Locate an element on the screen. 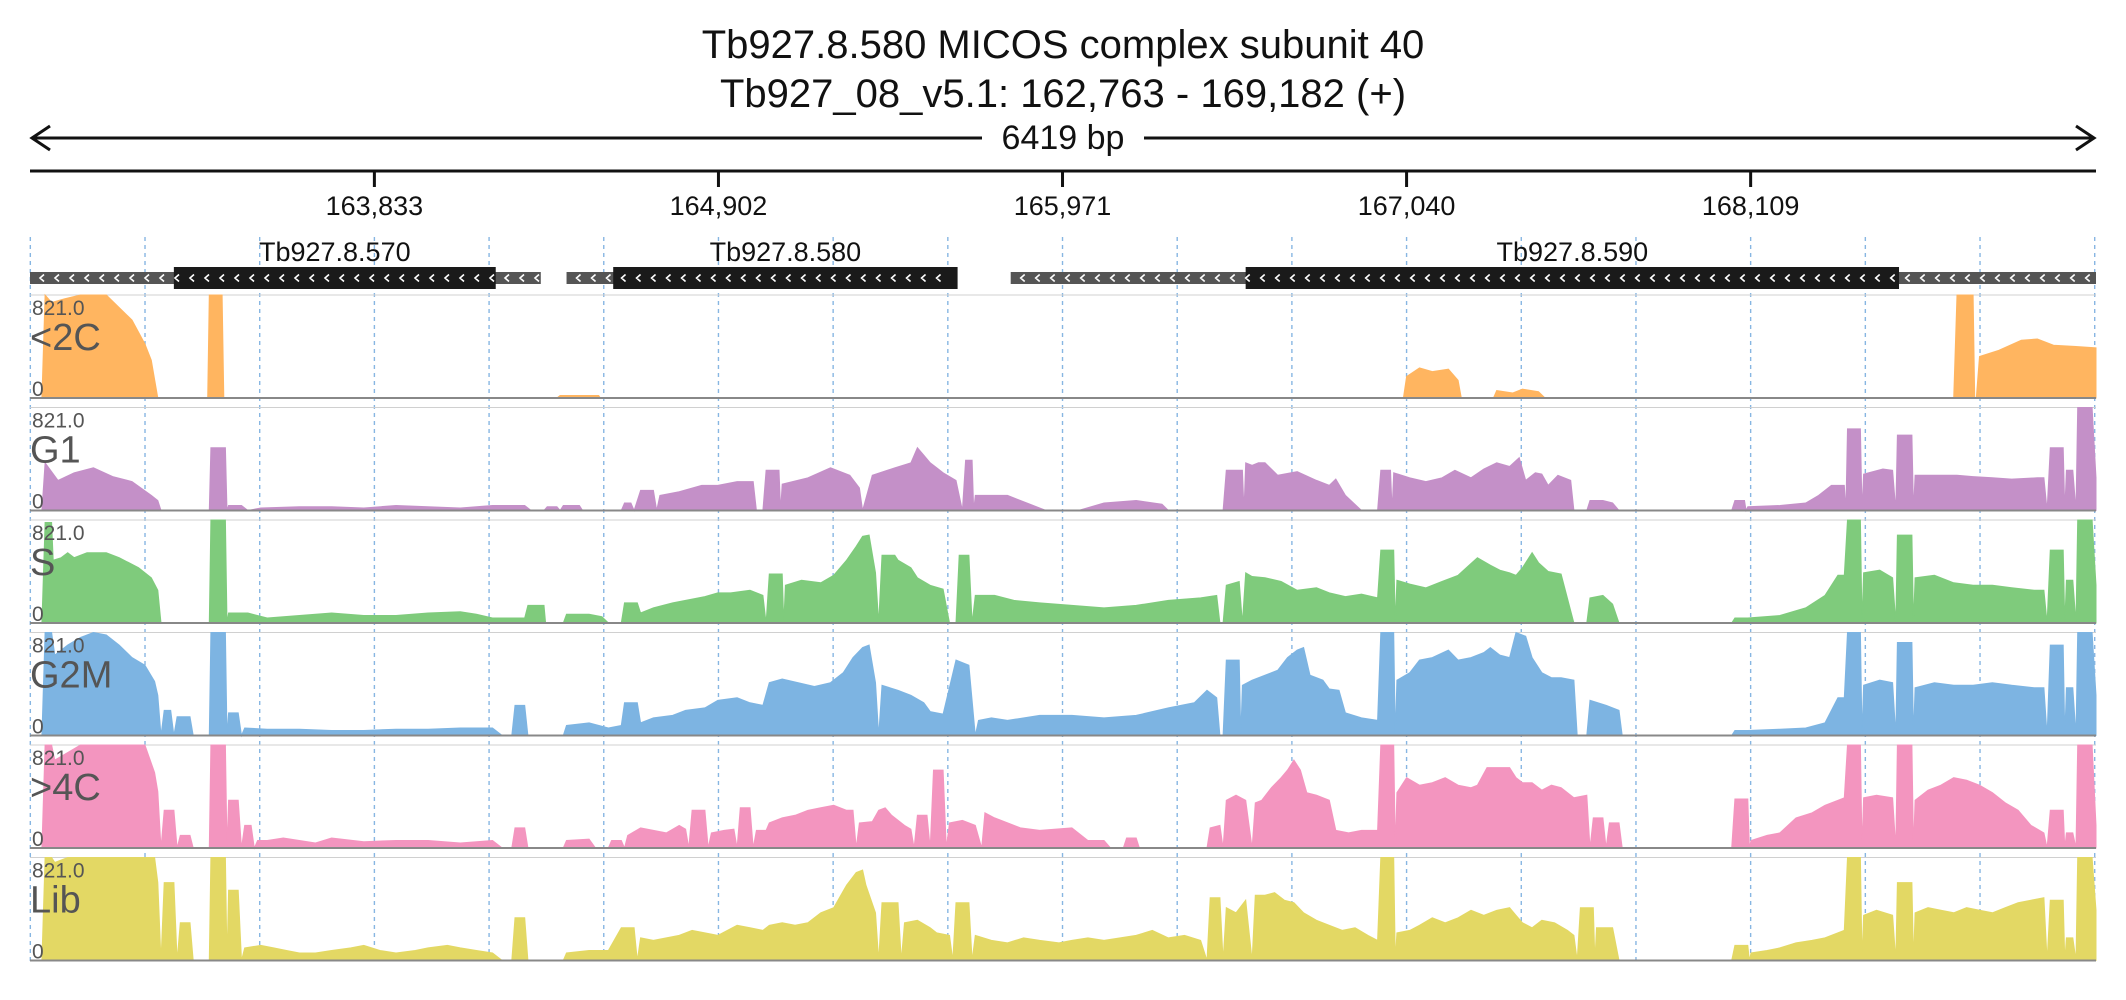  track-name: G2M is located at coordinates (71, 676).